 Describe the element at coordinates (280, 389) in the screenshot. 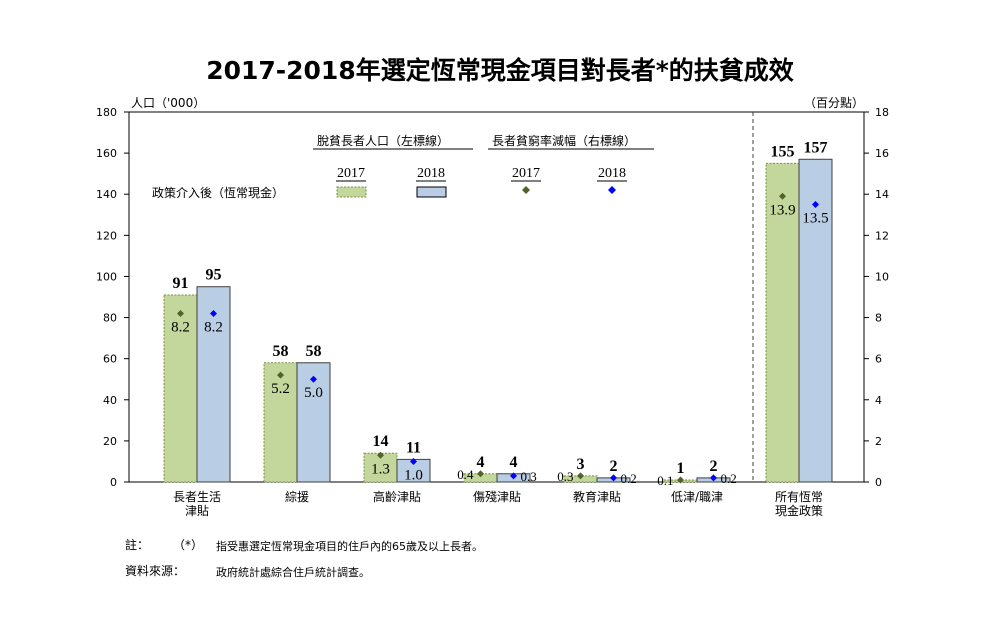

I see `point-value-label-2017: 5.2` at that location.